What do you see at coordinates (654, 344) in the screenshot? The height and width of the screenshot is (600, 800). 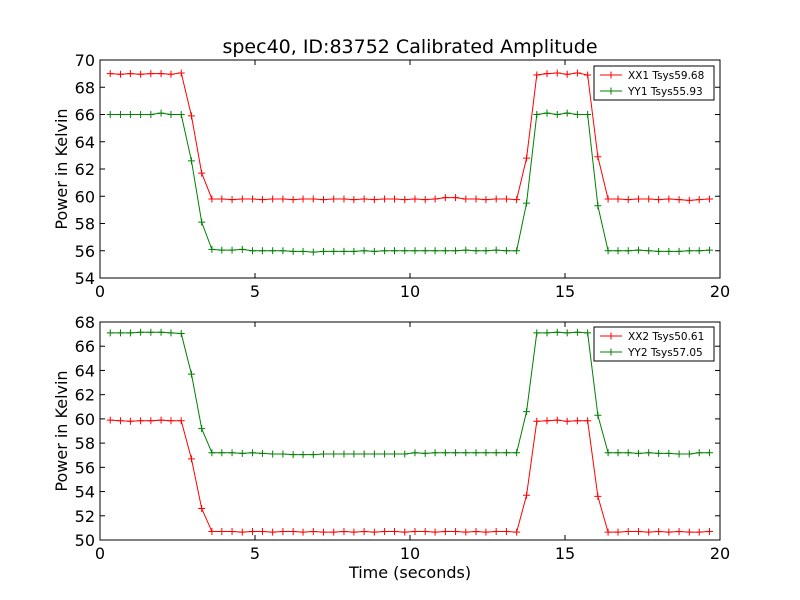 I see `legend-box` at bounding box center [654, 344].